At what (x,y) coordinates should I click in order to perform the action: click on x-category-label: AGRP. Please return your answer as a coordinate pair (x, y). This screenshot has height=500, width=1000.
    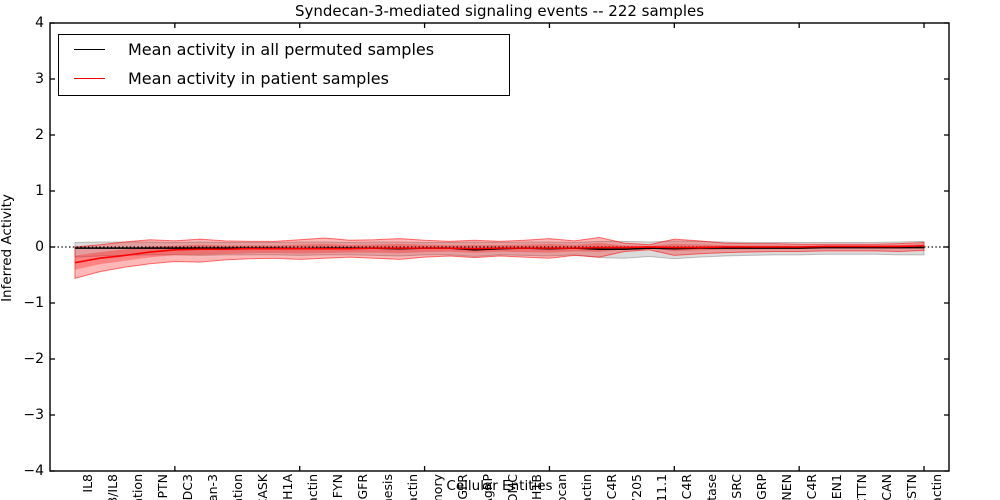
    Looking at the image, I should click on (762, 487).